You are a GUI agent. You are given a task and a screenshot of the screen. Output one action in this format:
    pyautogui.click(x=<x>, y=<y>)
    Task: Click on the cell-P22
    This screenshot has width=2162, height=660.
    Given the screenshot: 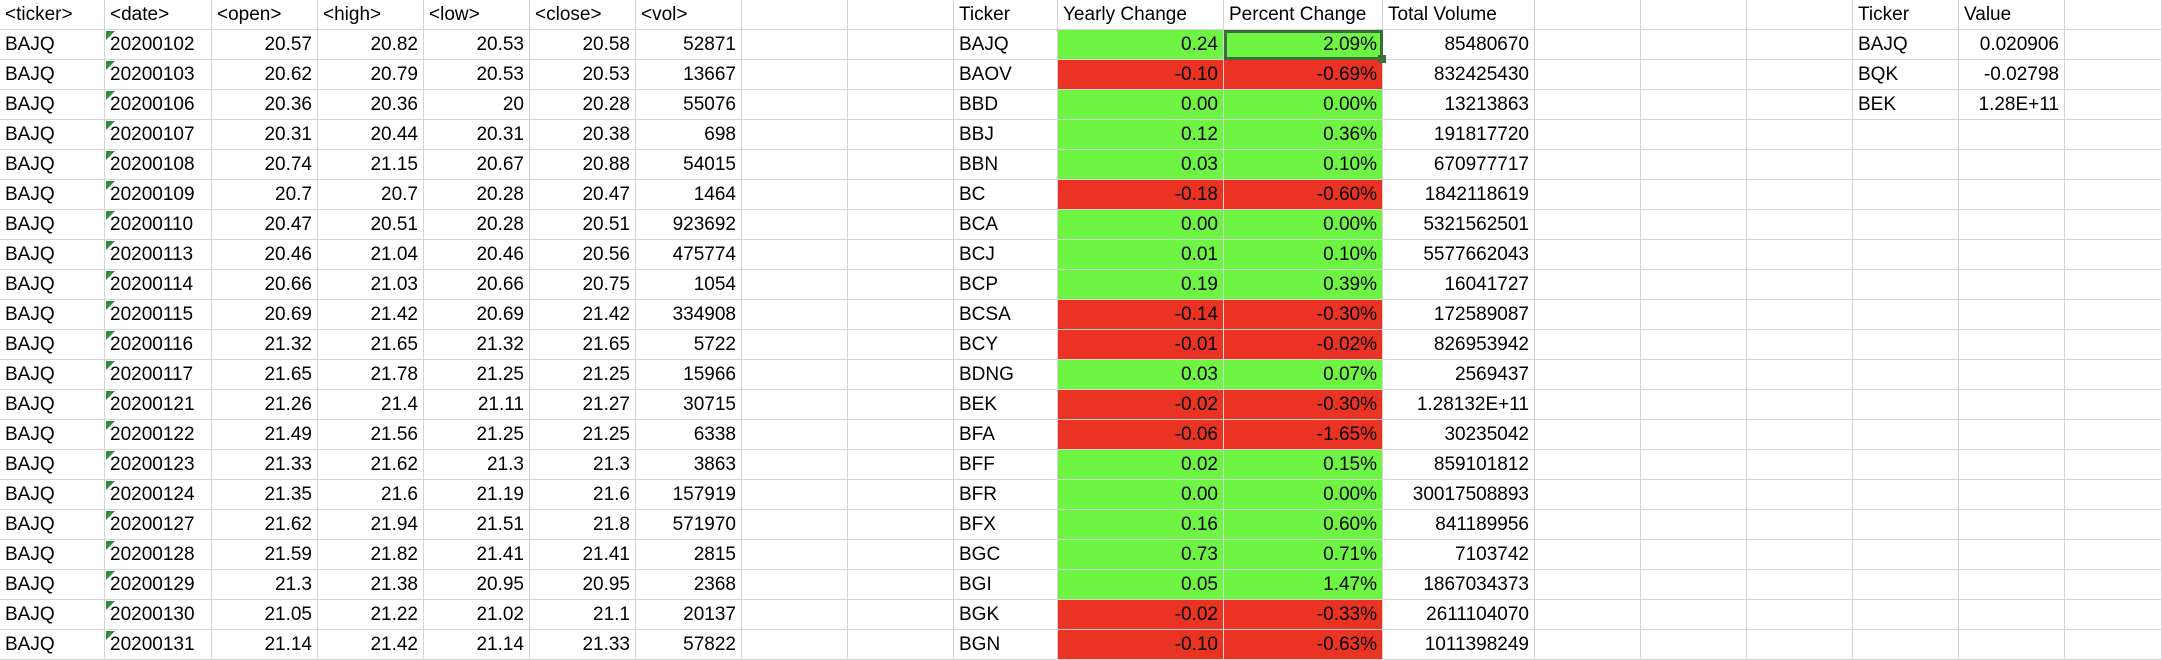 What is the action you would take?
    pyautogui.click(x=1800, y=645)
    